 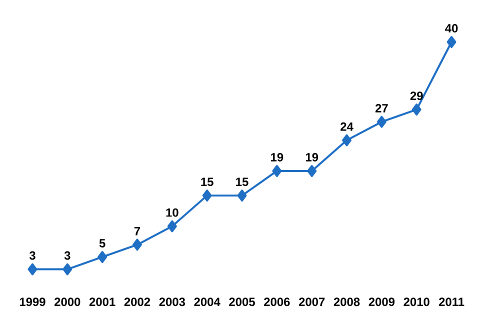 I want to click on x-tick-label: 2007, so click(x=311, y=302).